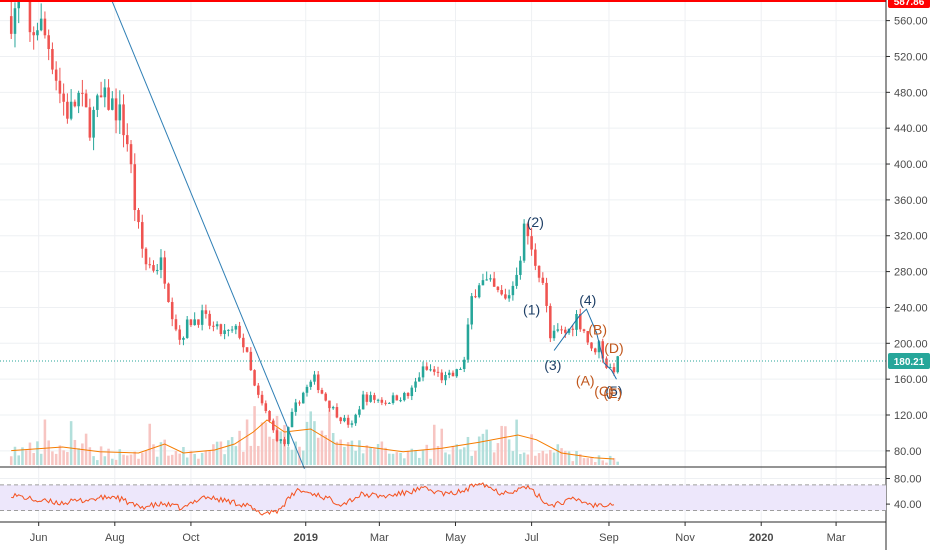 This screenshot has width=932, height=550. Describe the element at coordinates (531, 310) in the screenshot. I see `wave-label: (1)` at that location.